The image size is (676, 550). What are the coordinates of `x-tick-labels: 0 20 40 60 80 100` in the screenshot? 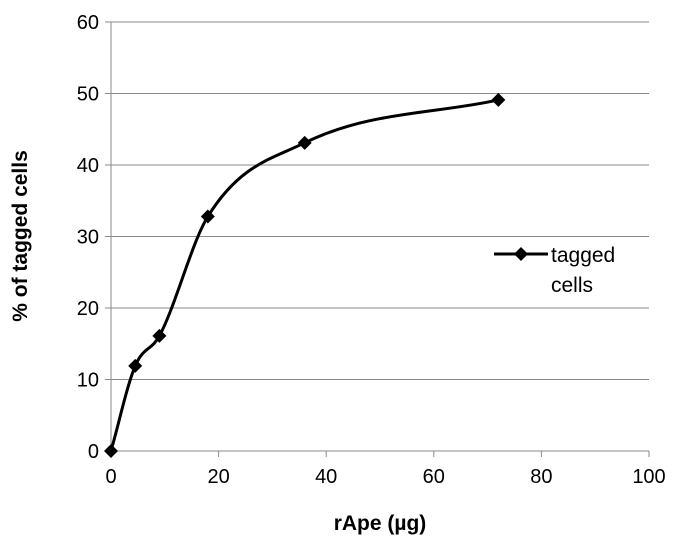 It's located at (385, 477).